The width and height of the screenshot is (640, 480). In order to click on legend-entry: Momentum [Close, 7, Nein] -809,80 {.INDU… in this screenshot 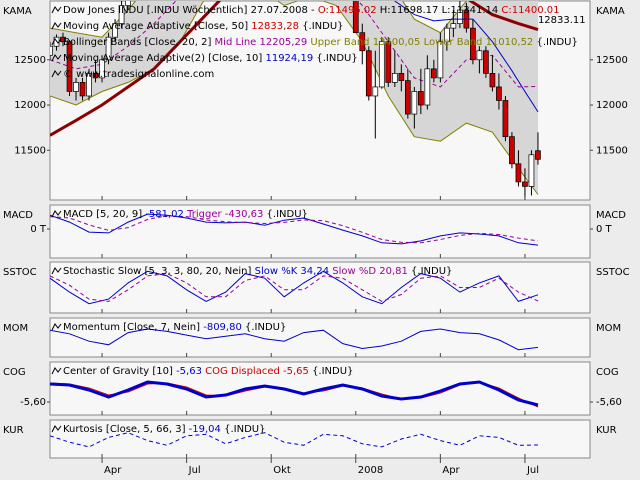, I will do `click(174, 327)`.